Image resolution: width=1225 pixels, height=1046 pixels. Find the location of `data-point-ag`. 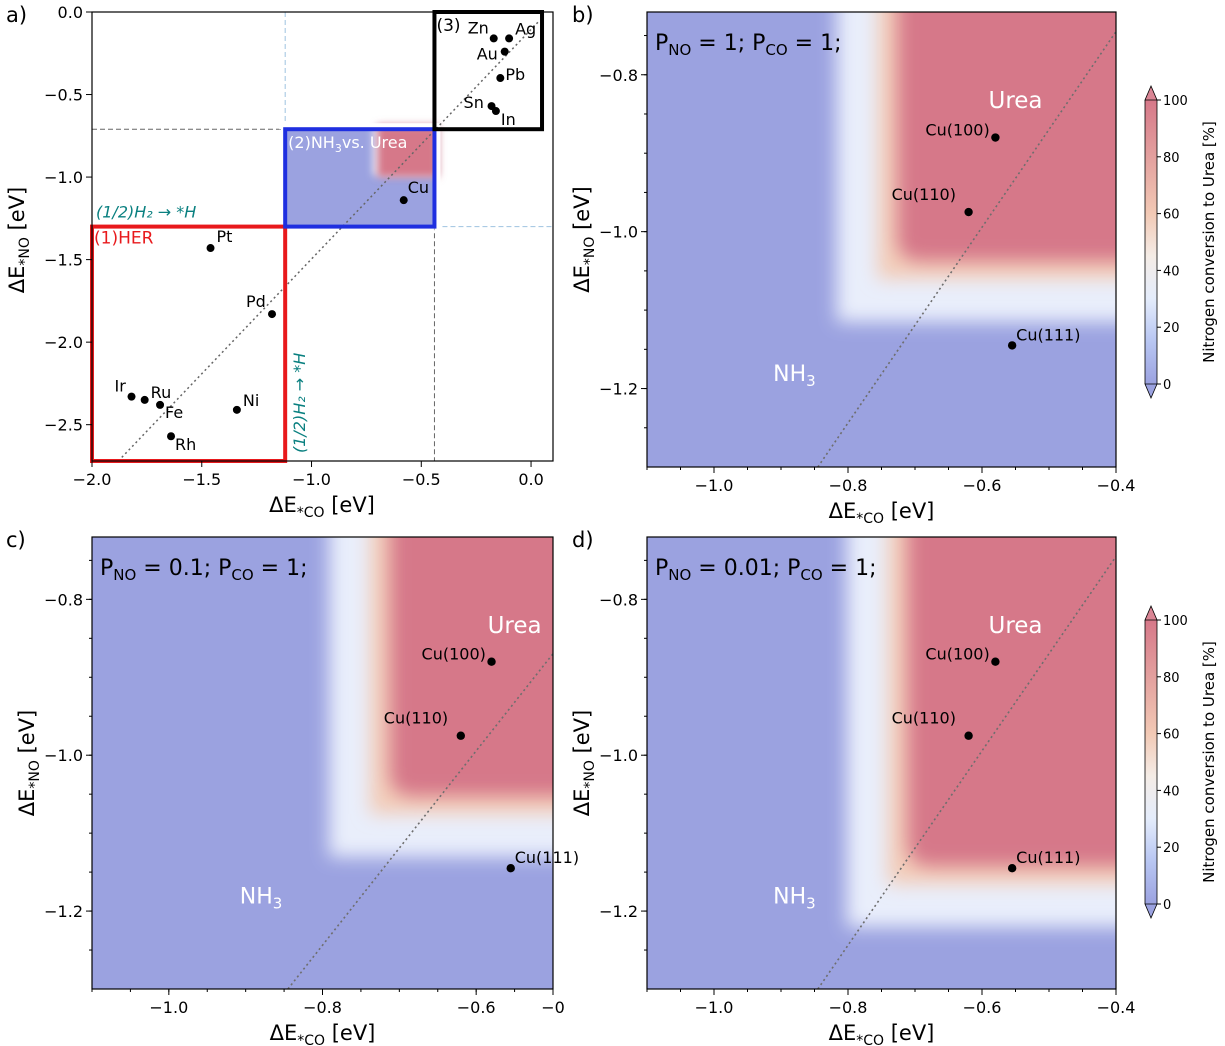

data-point-ag is located at coordinates (509, 38).